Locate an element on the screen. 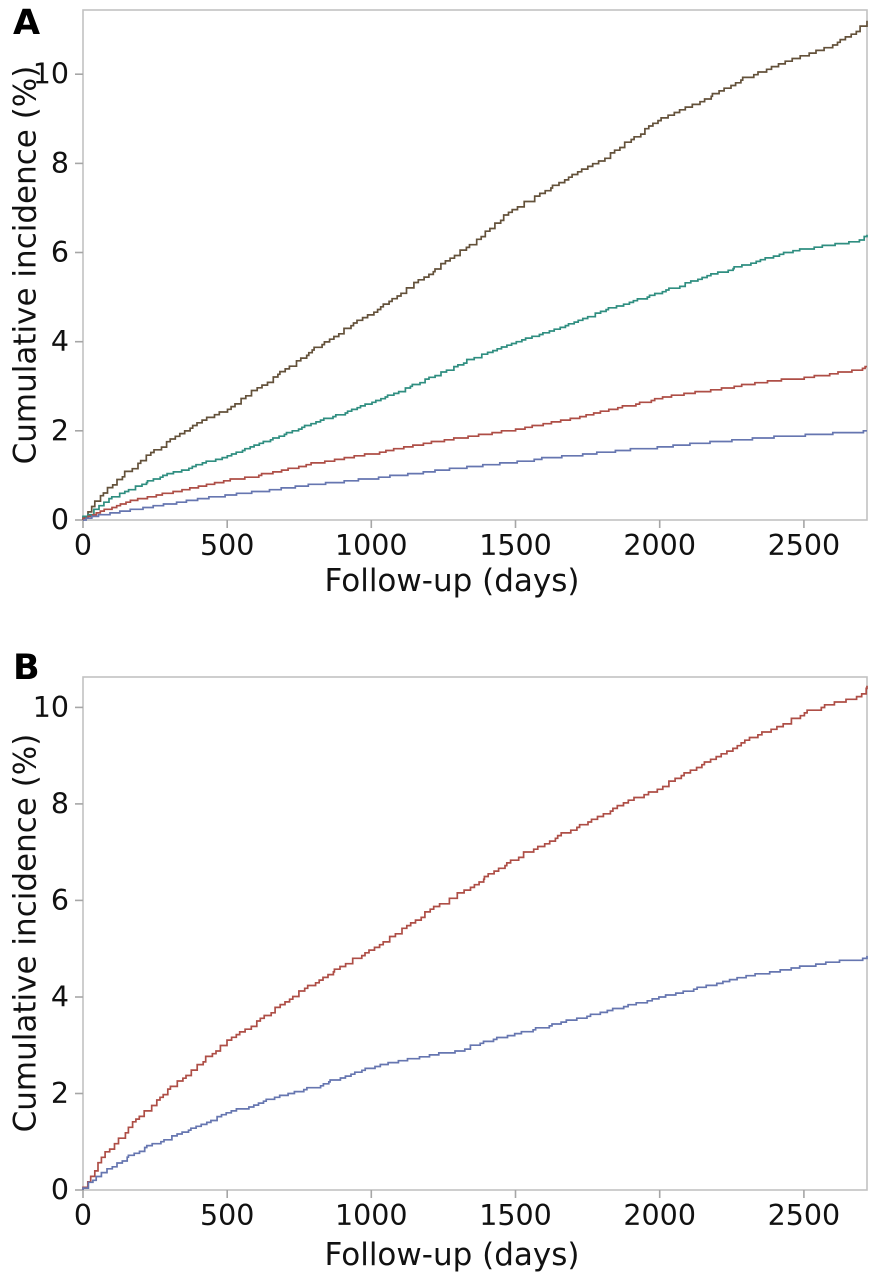  panel-a-curve-blue is located at coordinates (475, 475).